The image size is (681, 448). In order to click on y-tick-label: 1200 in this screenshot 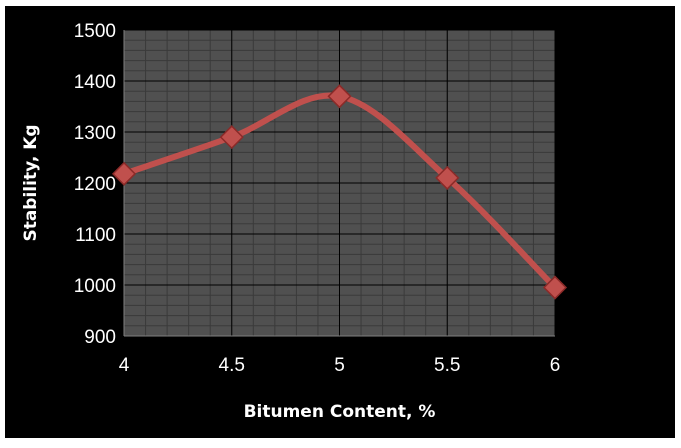, I will do `click(95, 184)`.